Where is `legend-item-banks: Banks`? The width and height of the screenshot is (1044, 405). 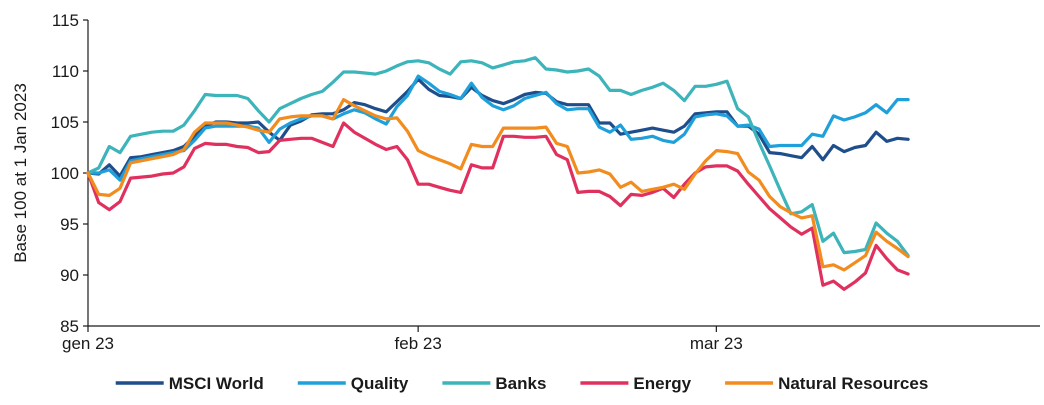
legend-item-banks: Banks is located at coordinates (494, 383).